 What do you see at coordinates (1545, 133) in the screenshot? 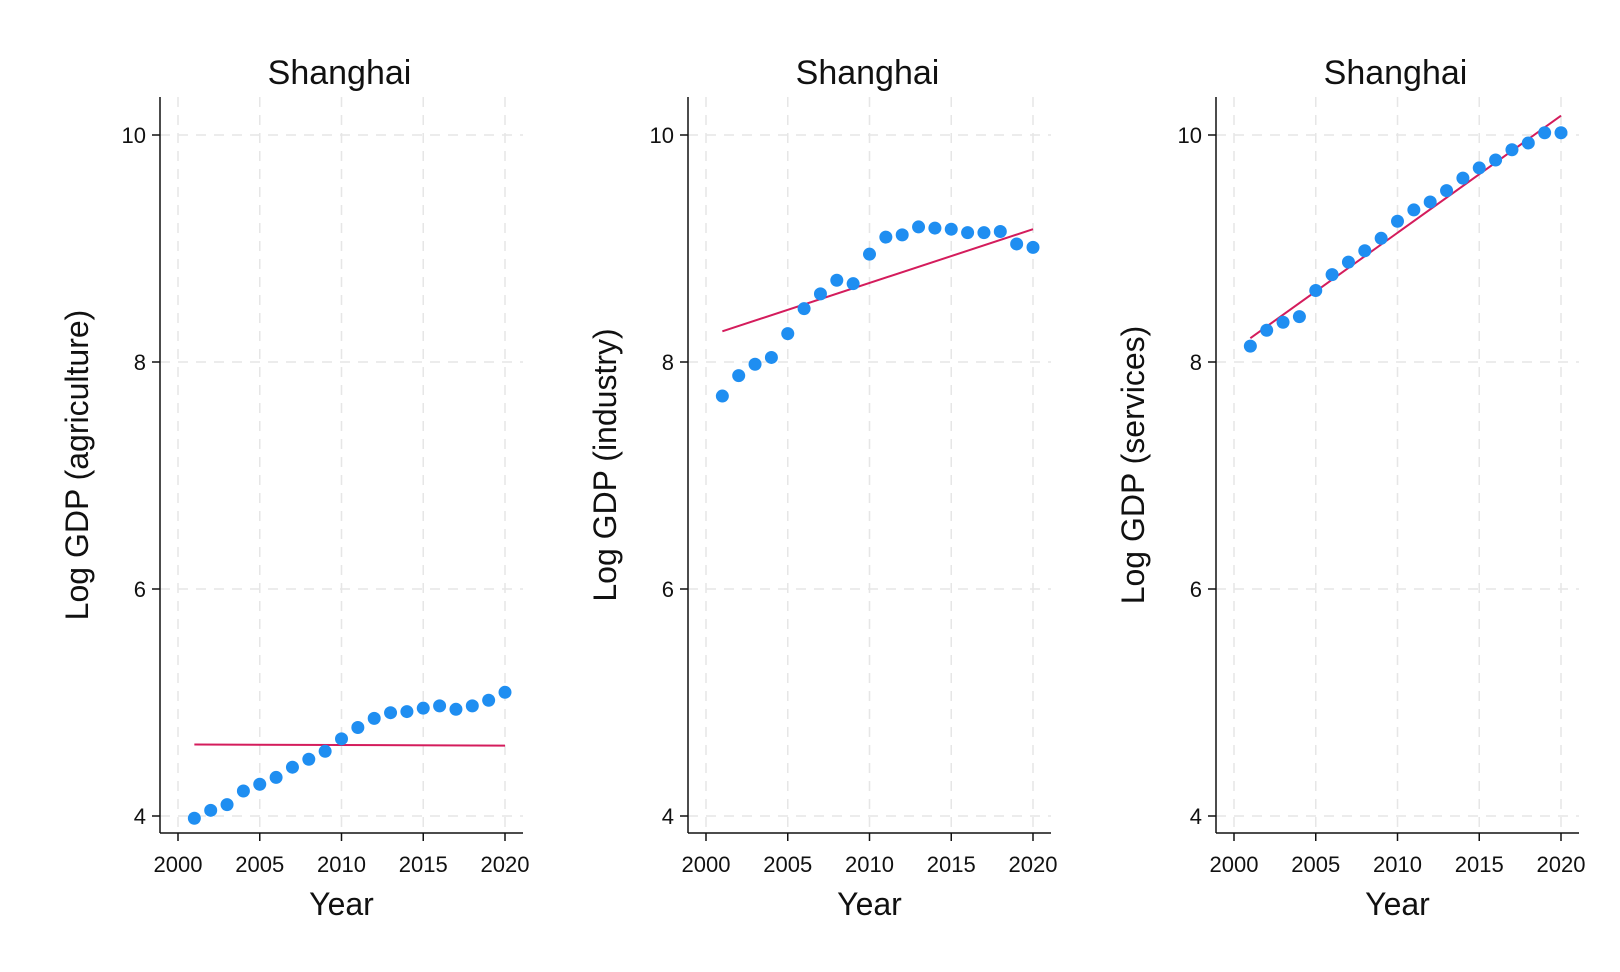
I see `data-point-2019` at bounding box center [1545, 133].